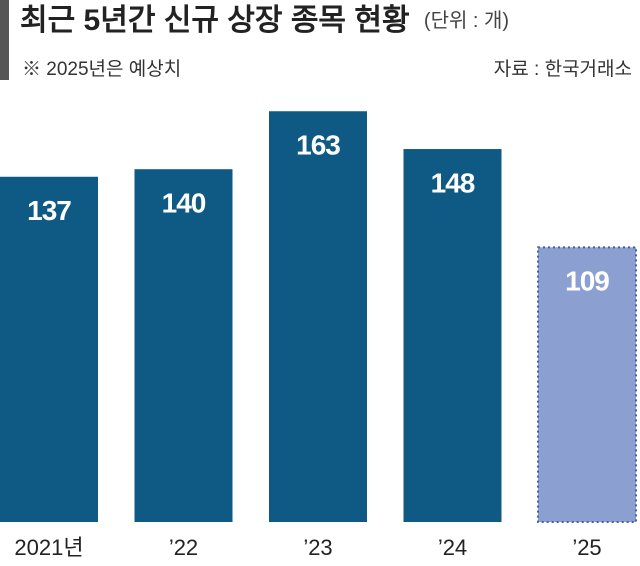 This screenshot has width=640, height=566. Describe the element at coordinates (184, 203) in the screenshot. I see `value-label: 140` at that location.